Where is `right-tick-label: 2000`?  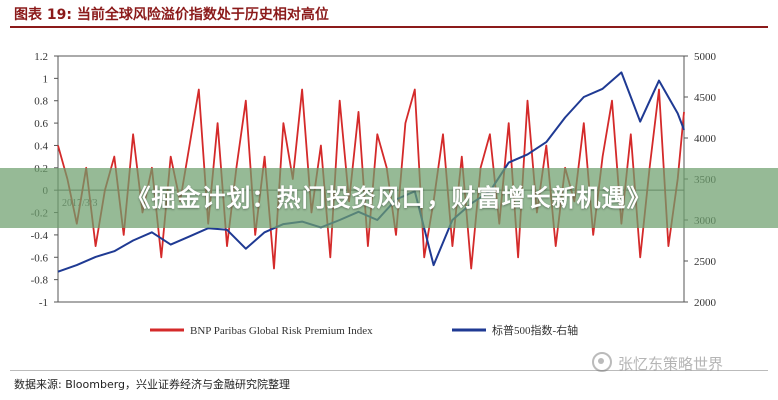
right-tick-label: 2000 is located at coordinates (705, 303).